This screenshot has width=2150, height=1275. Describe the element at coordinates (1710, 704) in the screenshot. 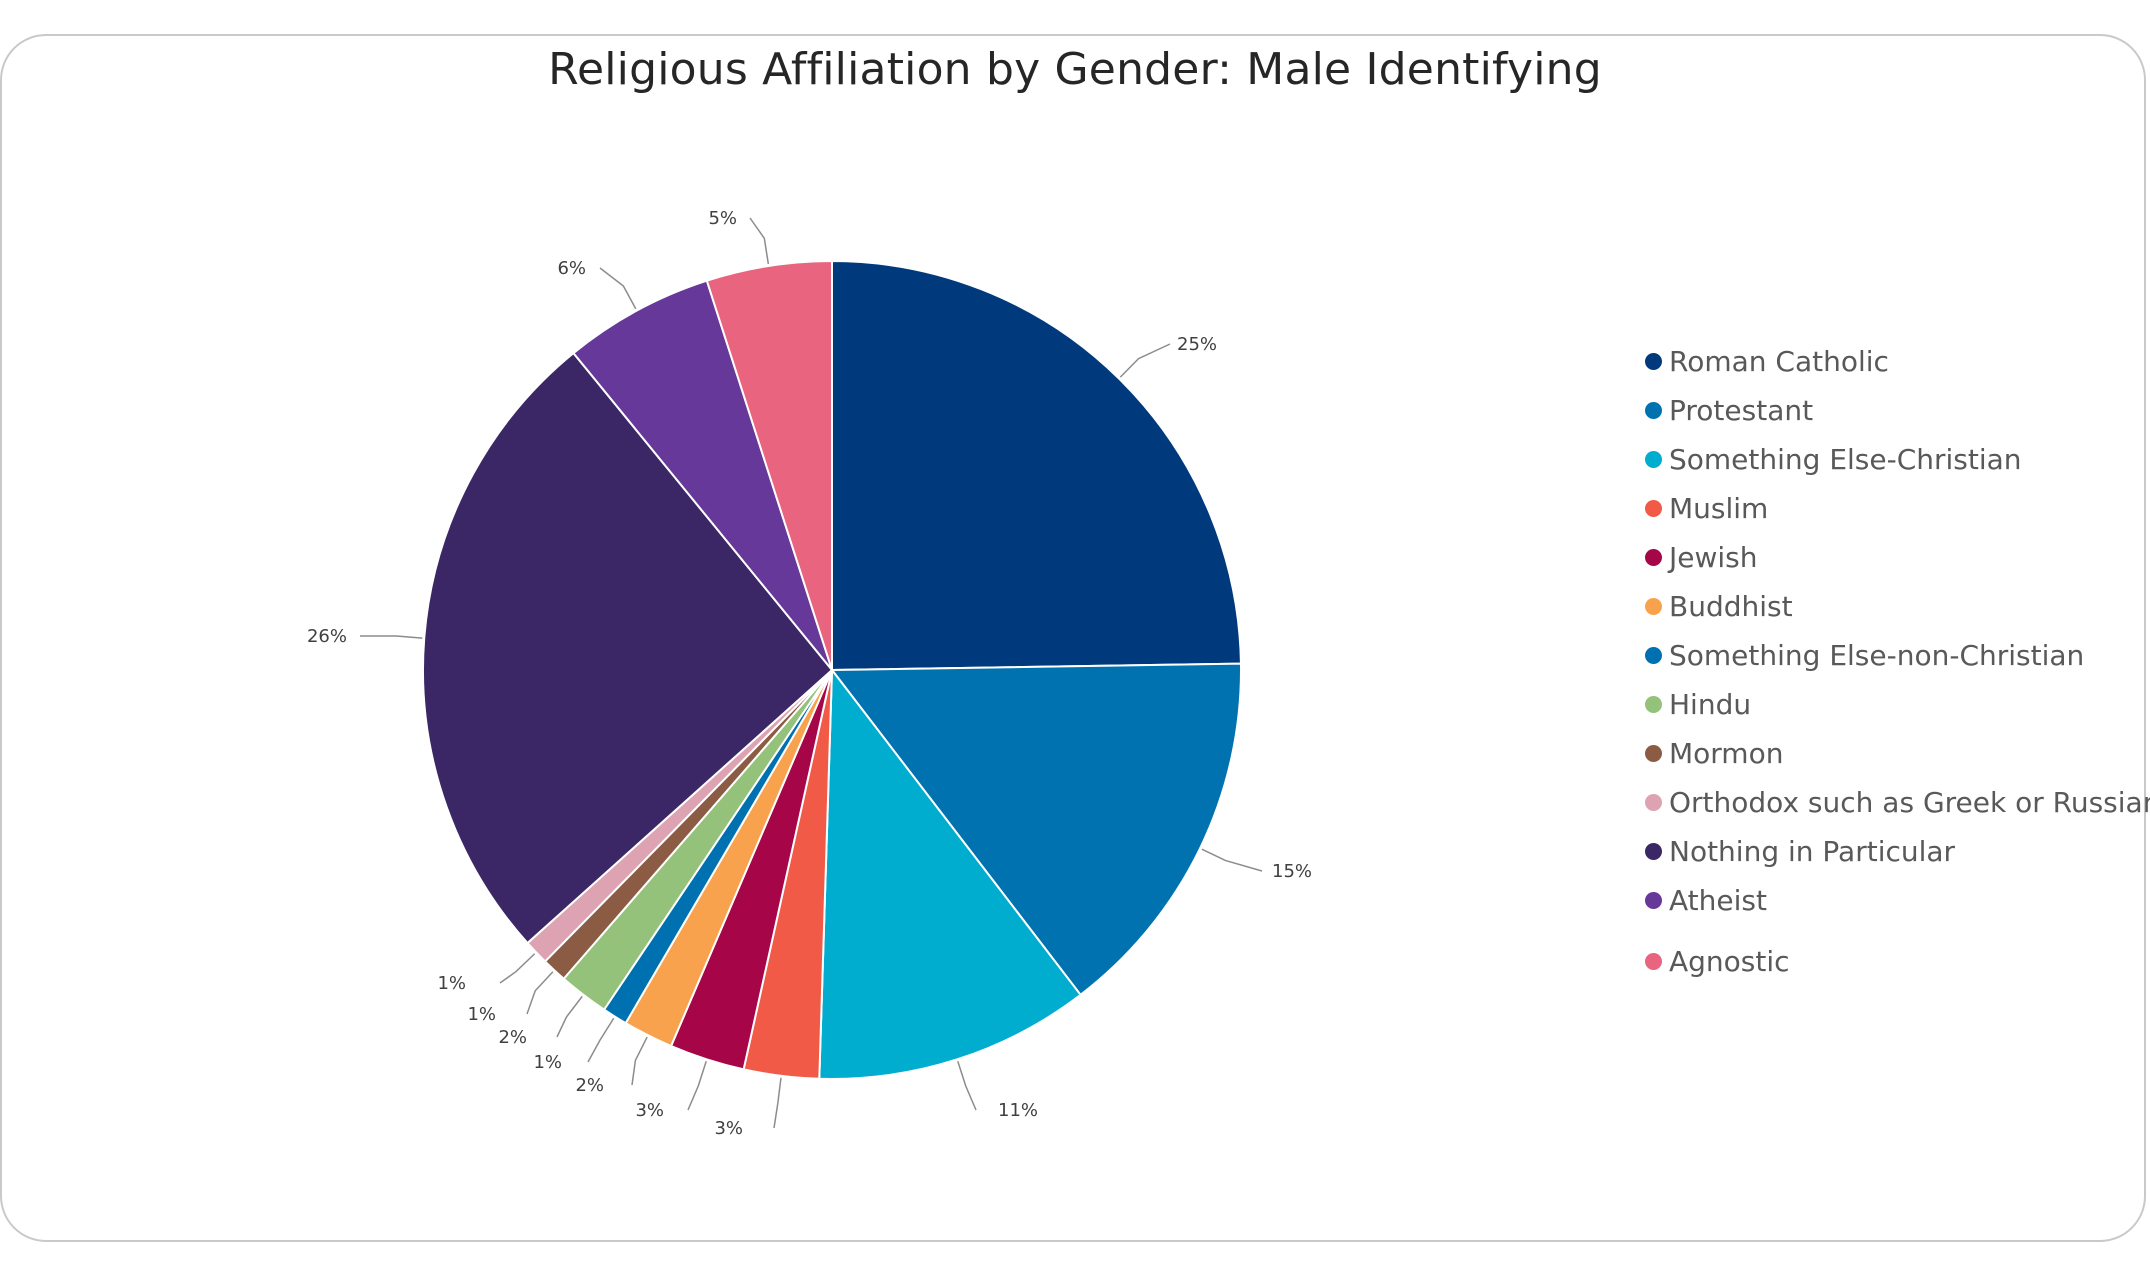

I see `legend-label: Hindu` at that location.